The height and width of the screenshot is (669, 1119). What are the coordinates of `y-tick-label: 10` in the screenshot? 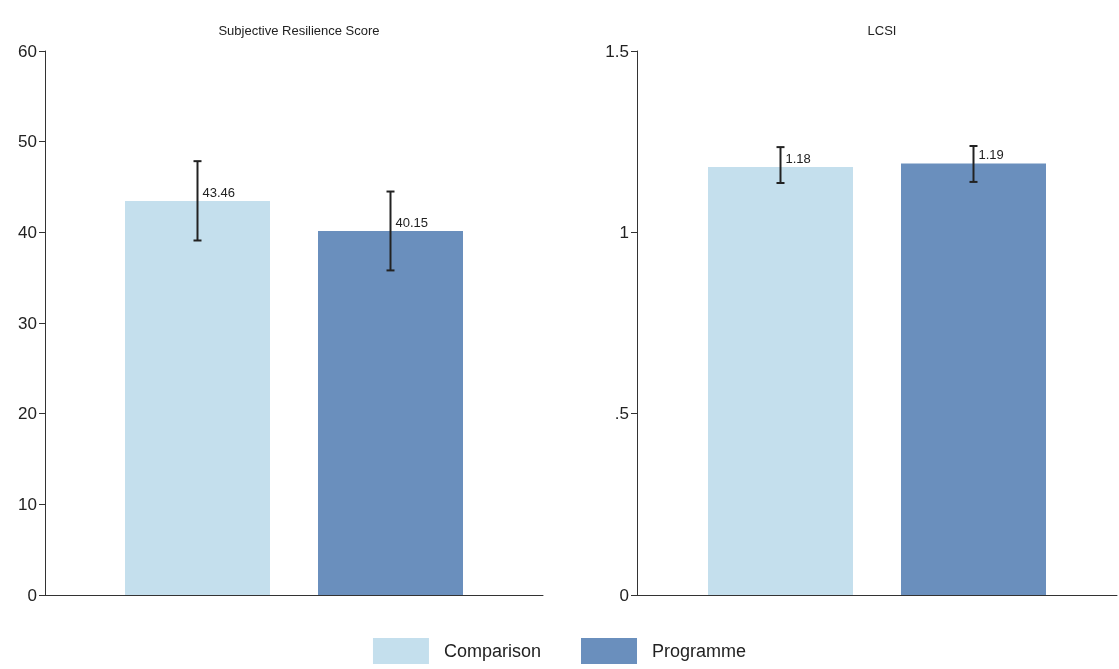 It's located at (27, 504).